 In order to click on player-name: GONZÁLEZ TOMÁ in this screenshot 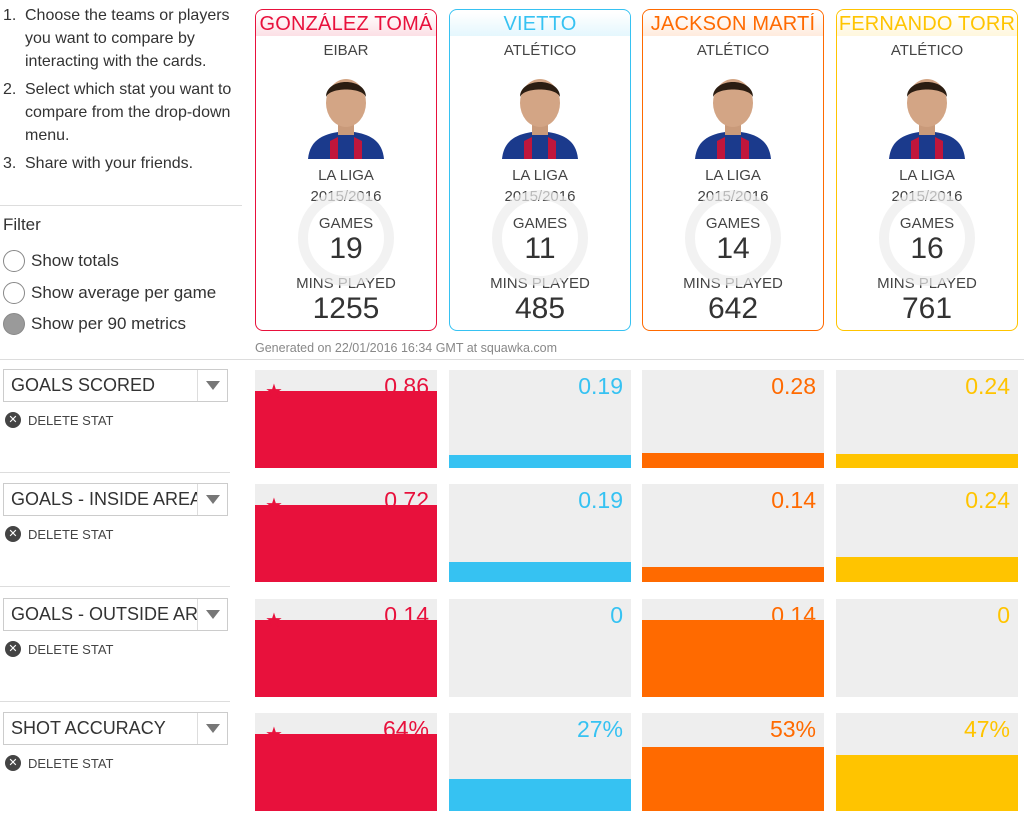, I will do `click(346, 24)`.